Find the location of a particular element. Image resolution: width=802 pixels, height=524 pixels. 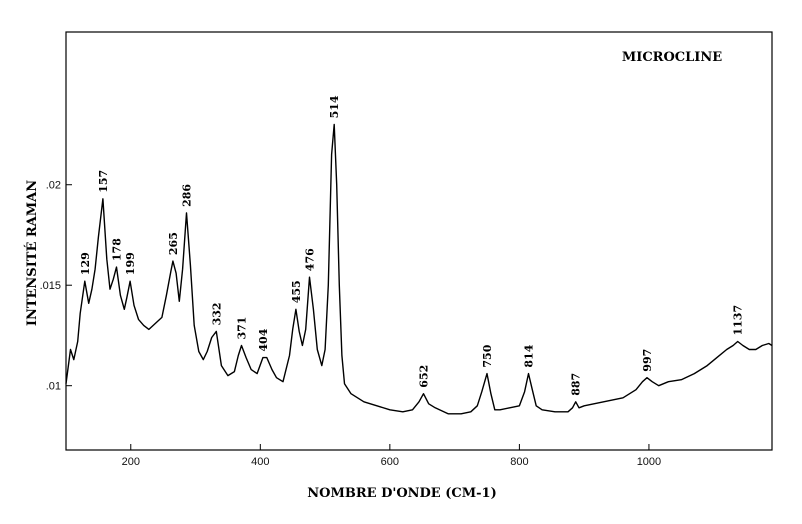

peak-label-286: 286 is located at coordinates (187, 195).